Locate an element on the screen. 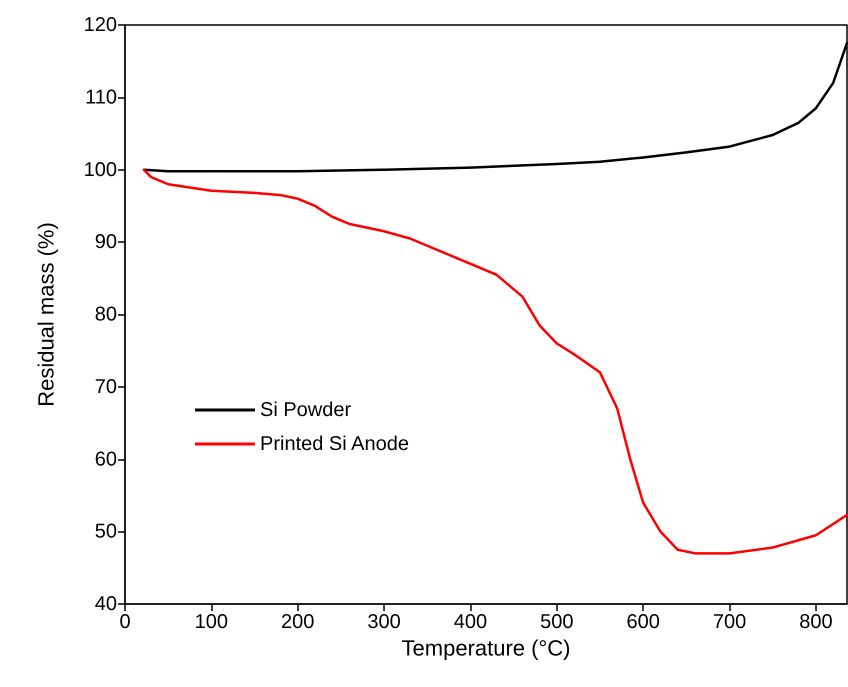 This screenshot has height=687, width=848. x-tick-label: 0 is located at coordinates (125, 622).